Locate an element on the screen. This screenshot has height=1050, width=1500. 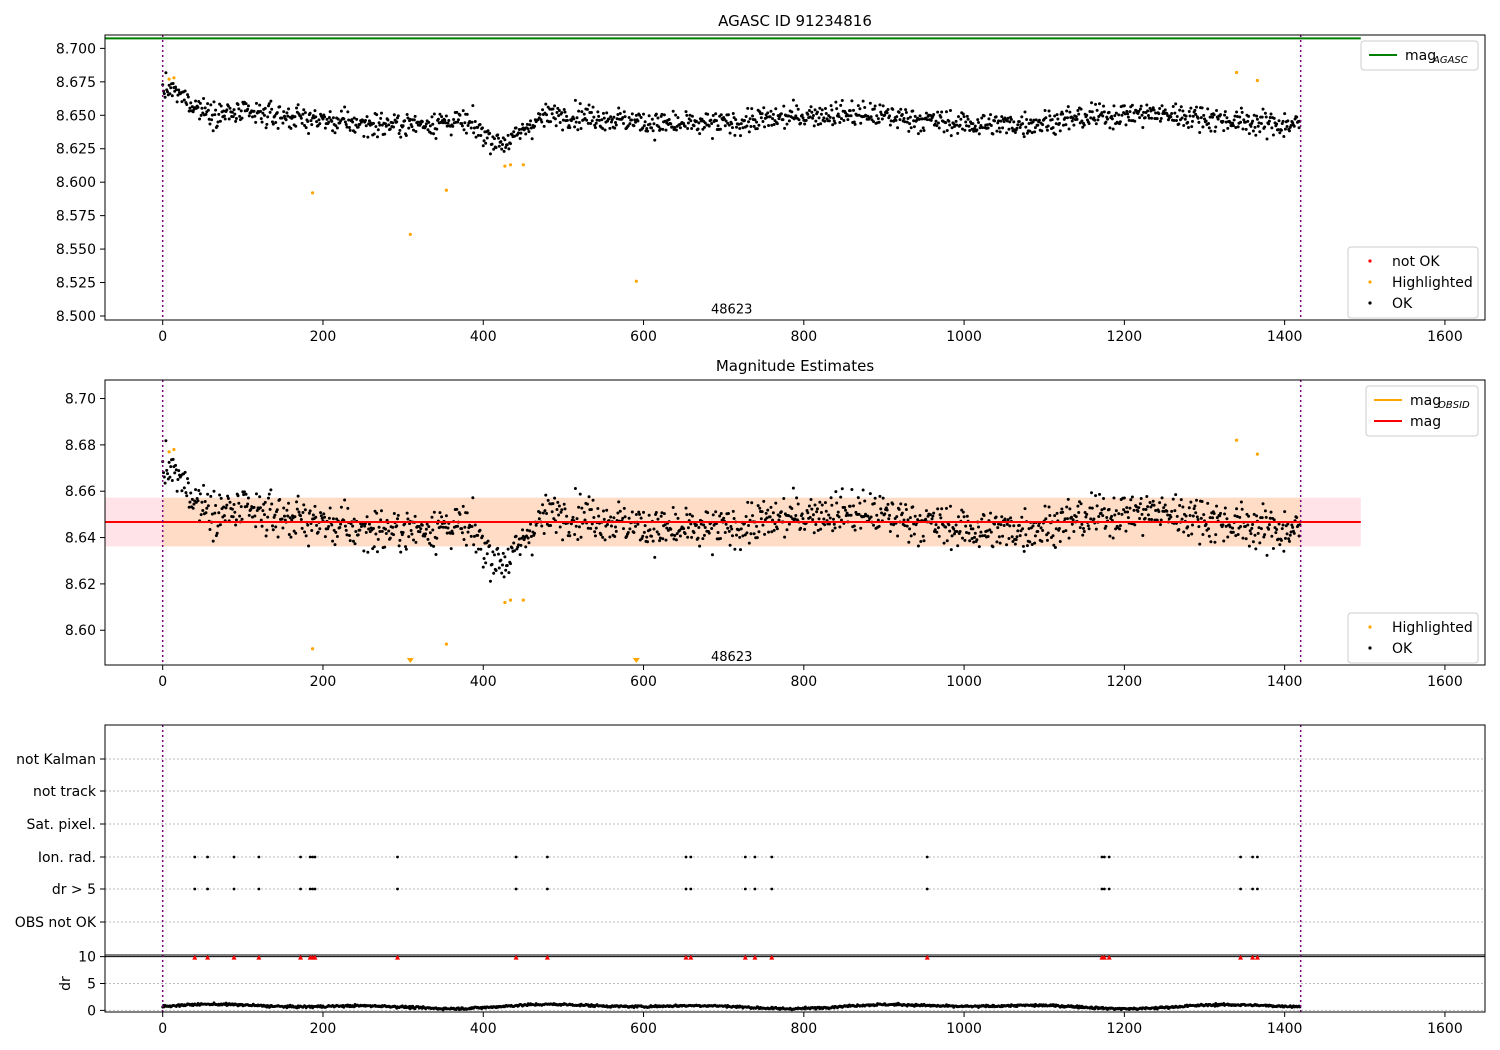
x-tick-label: 400 is located at coordinates (483, 337).